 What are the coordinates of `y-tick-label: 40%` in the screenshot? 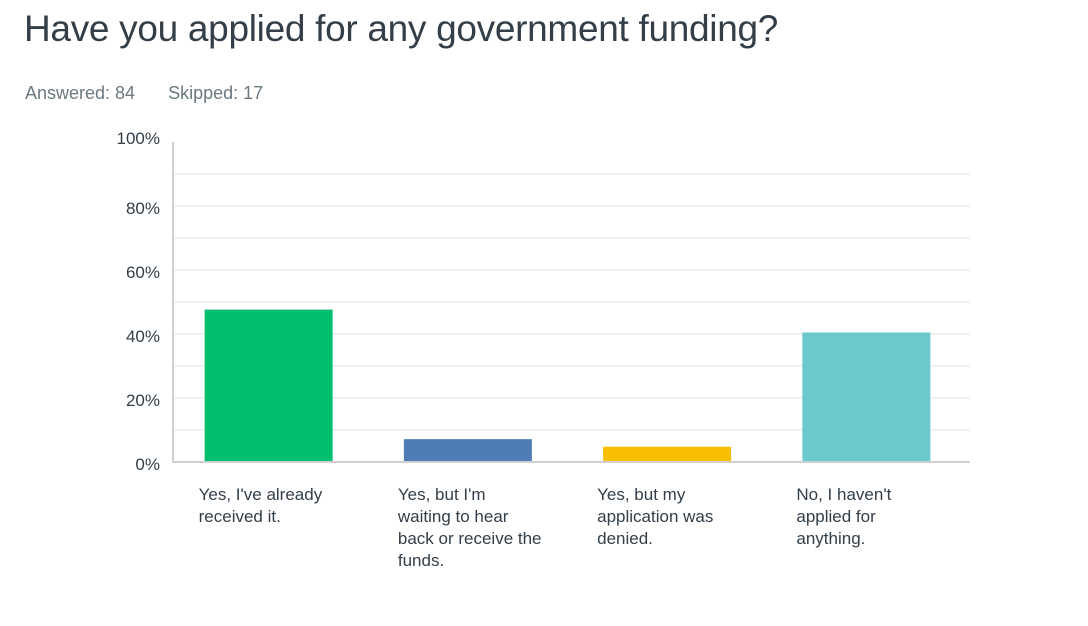 It's located at (143, 336).